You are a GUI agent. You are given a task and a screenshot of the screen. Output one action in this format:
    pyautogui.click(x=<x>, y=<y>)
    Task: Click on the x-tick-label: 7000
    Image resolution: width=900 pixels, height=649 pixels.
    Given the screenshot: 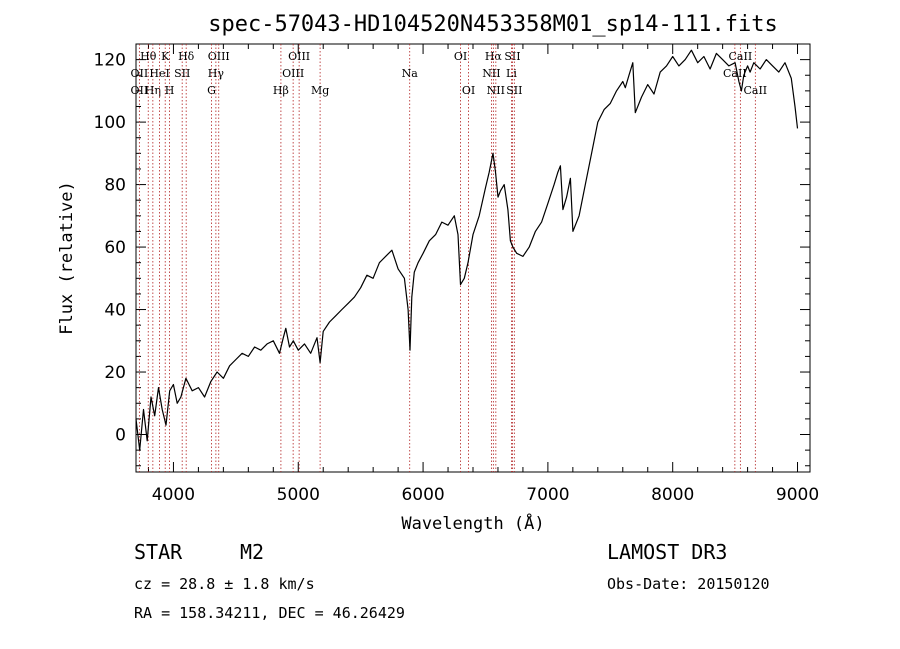 What is the action you would take?
    pyautogui.click(x=547, y=495)
    